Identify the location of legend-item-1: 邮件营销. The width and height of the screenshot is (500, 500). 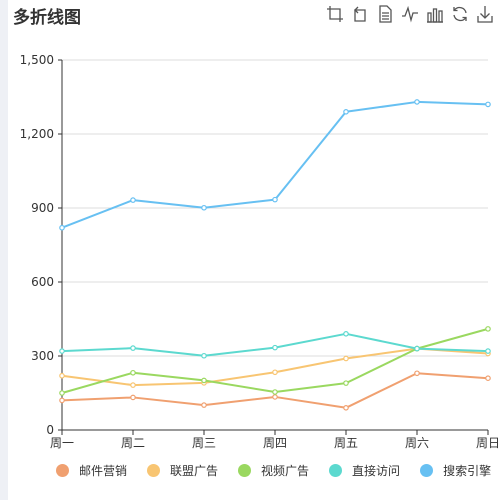
(91, 470).